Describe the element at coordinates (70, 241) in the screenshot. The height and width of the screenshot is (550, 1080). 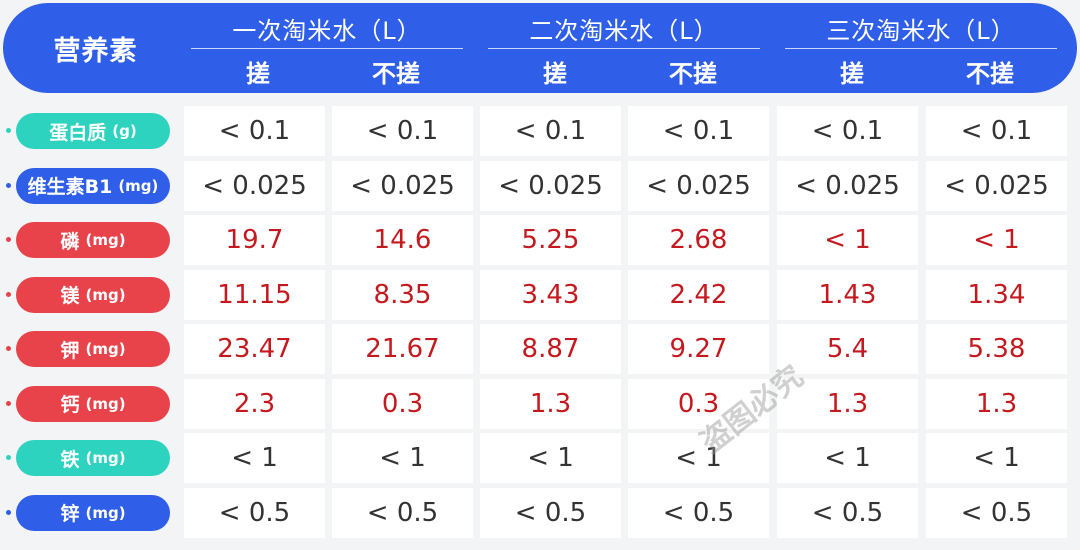
I see `nutrient-name: 磷` at that location.